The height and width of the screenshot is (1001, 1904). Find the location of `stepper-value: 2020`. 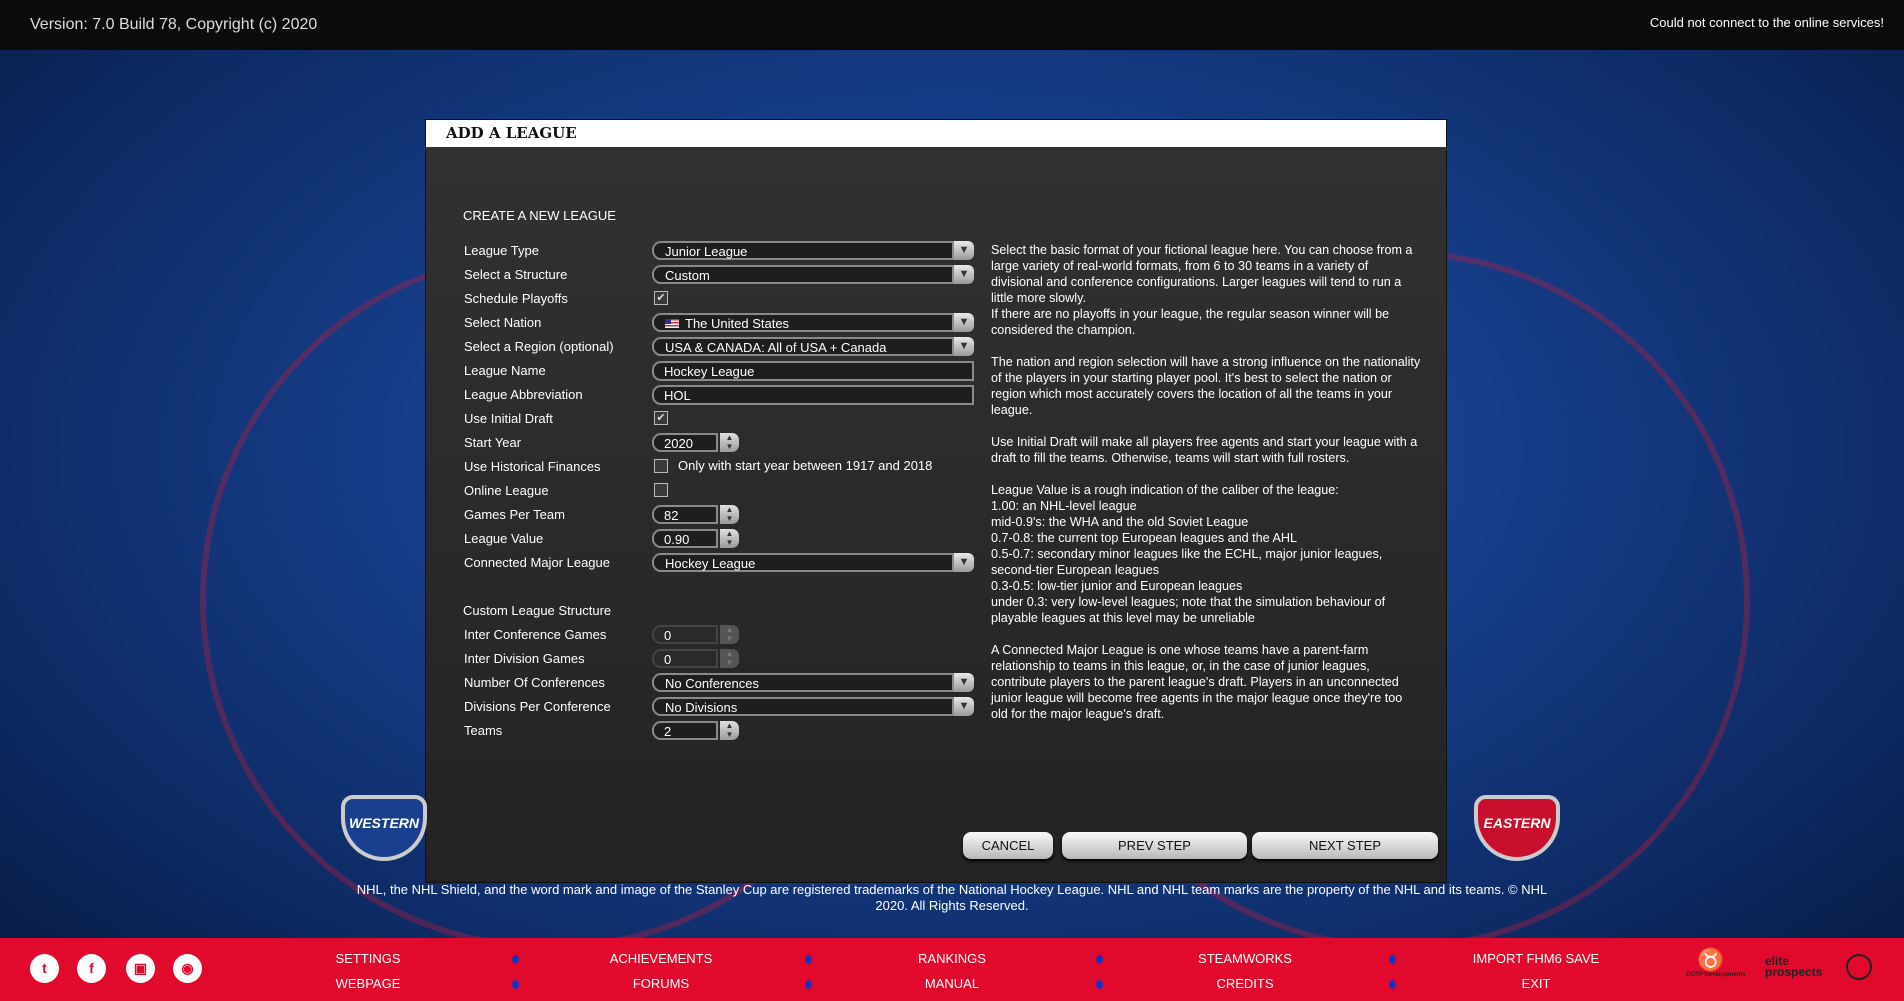

stepper-value: 2020 is located at coordinates (685, 442).